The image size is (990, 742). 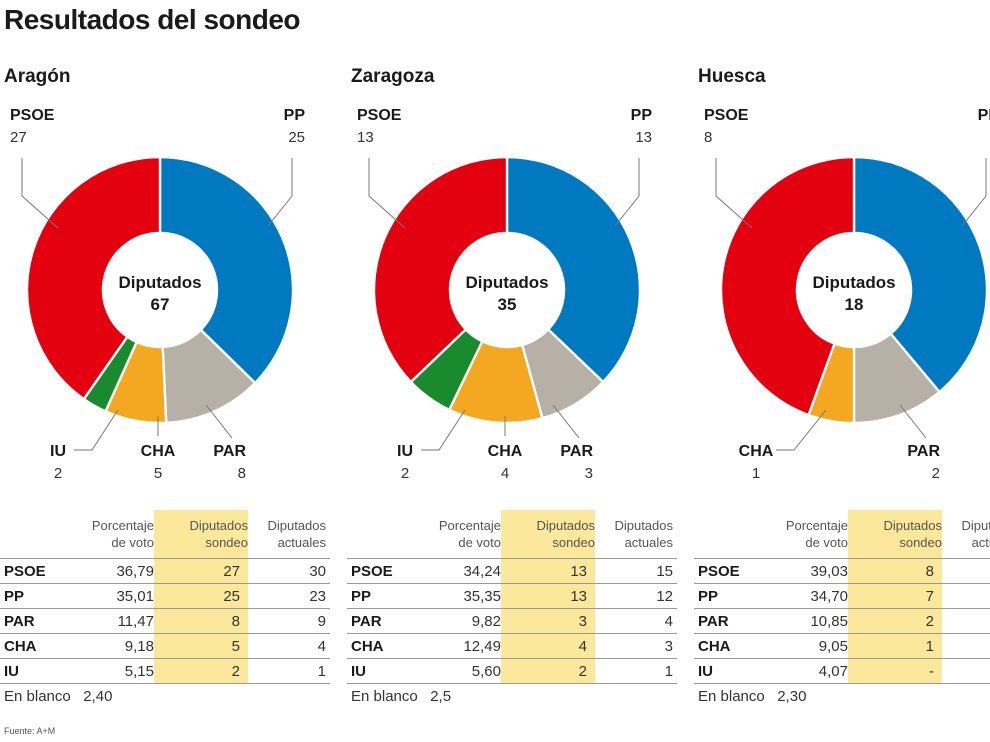 I want to click on vote-pct: 36,79, so click(x=109, y=571).